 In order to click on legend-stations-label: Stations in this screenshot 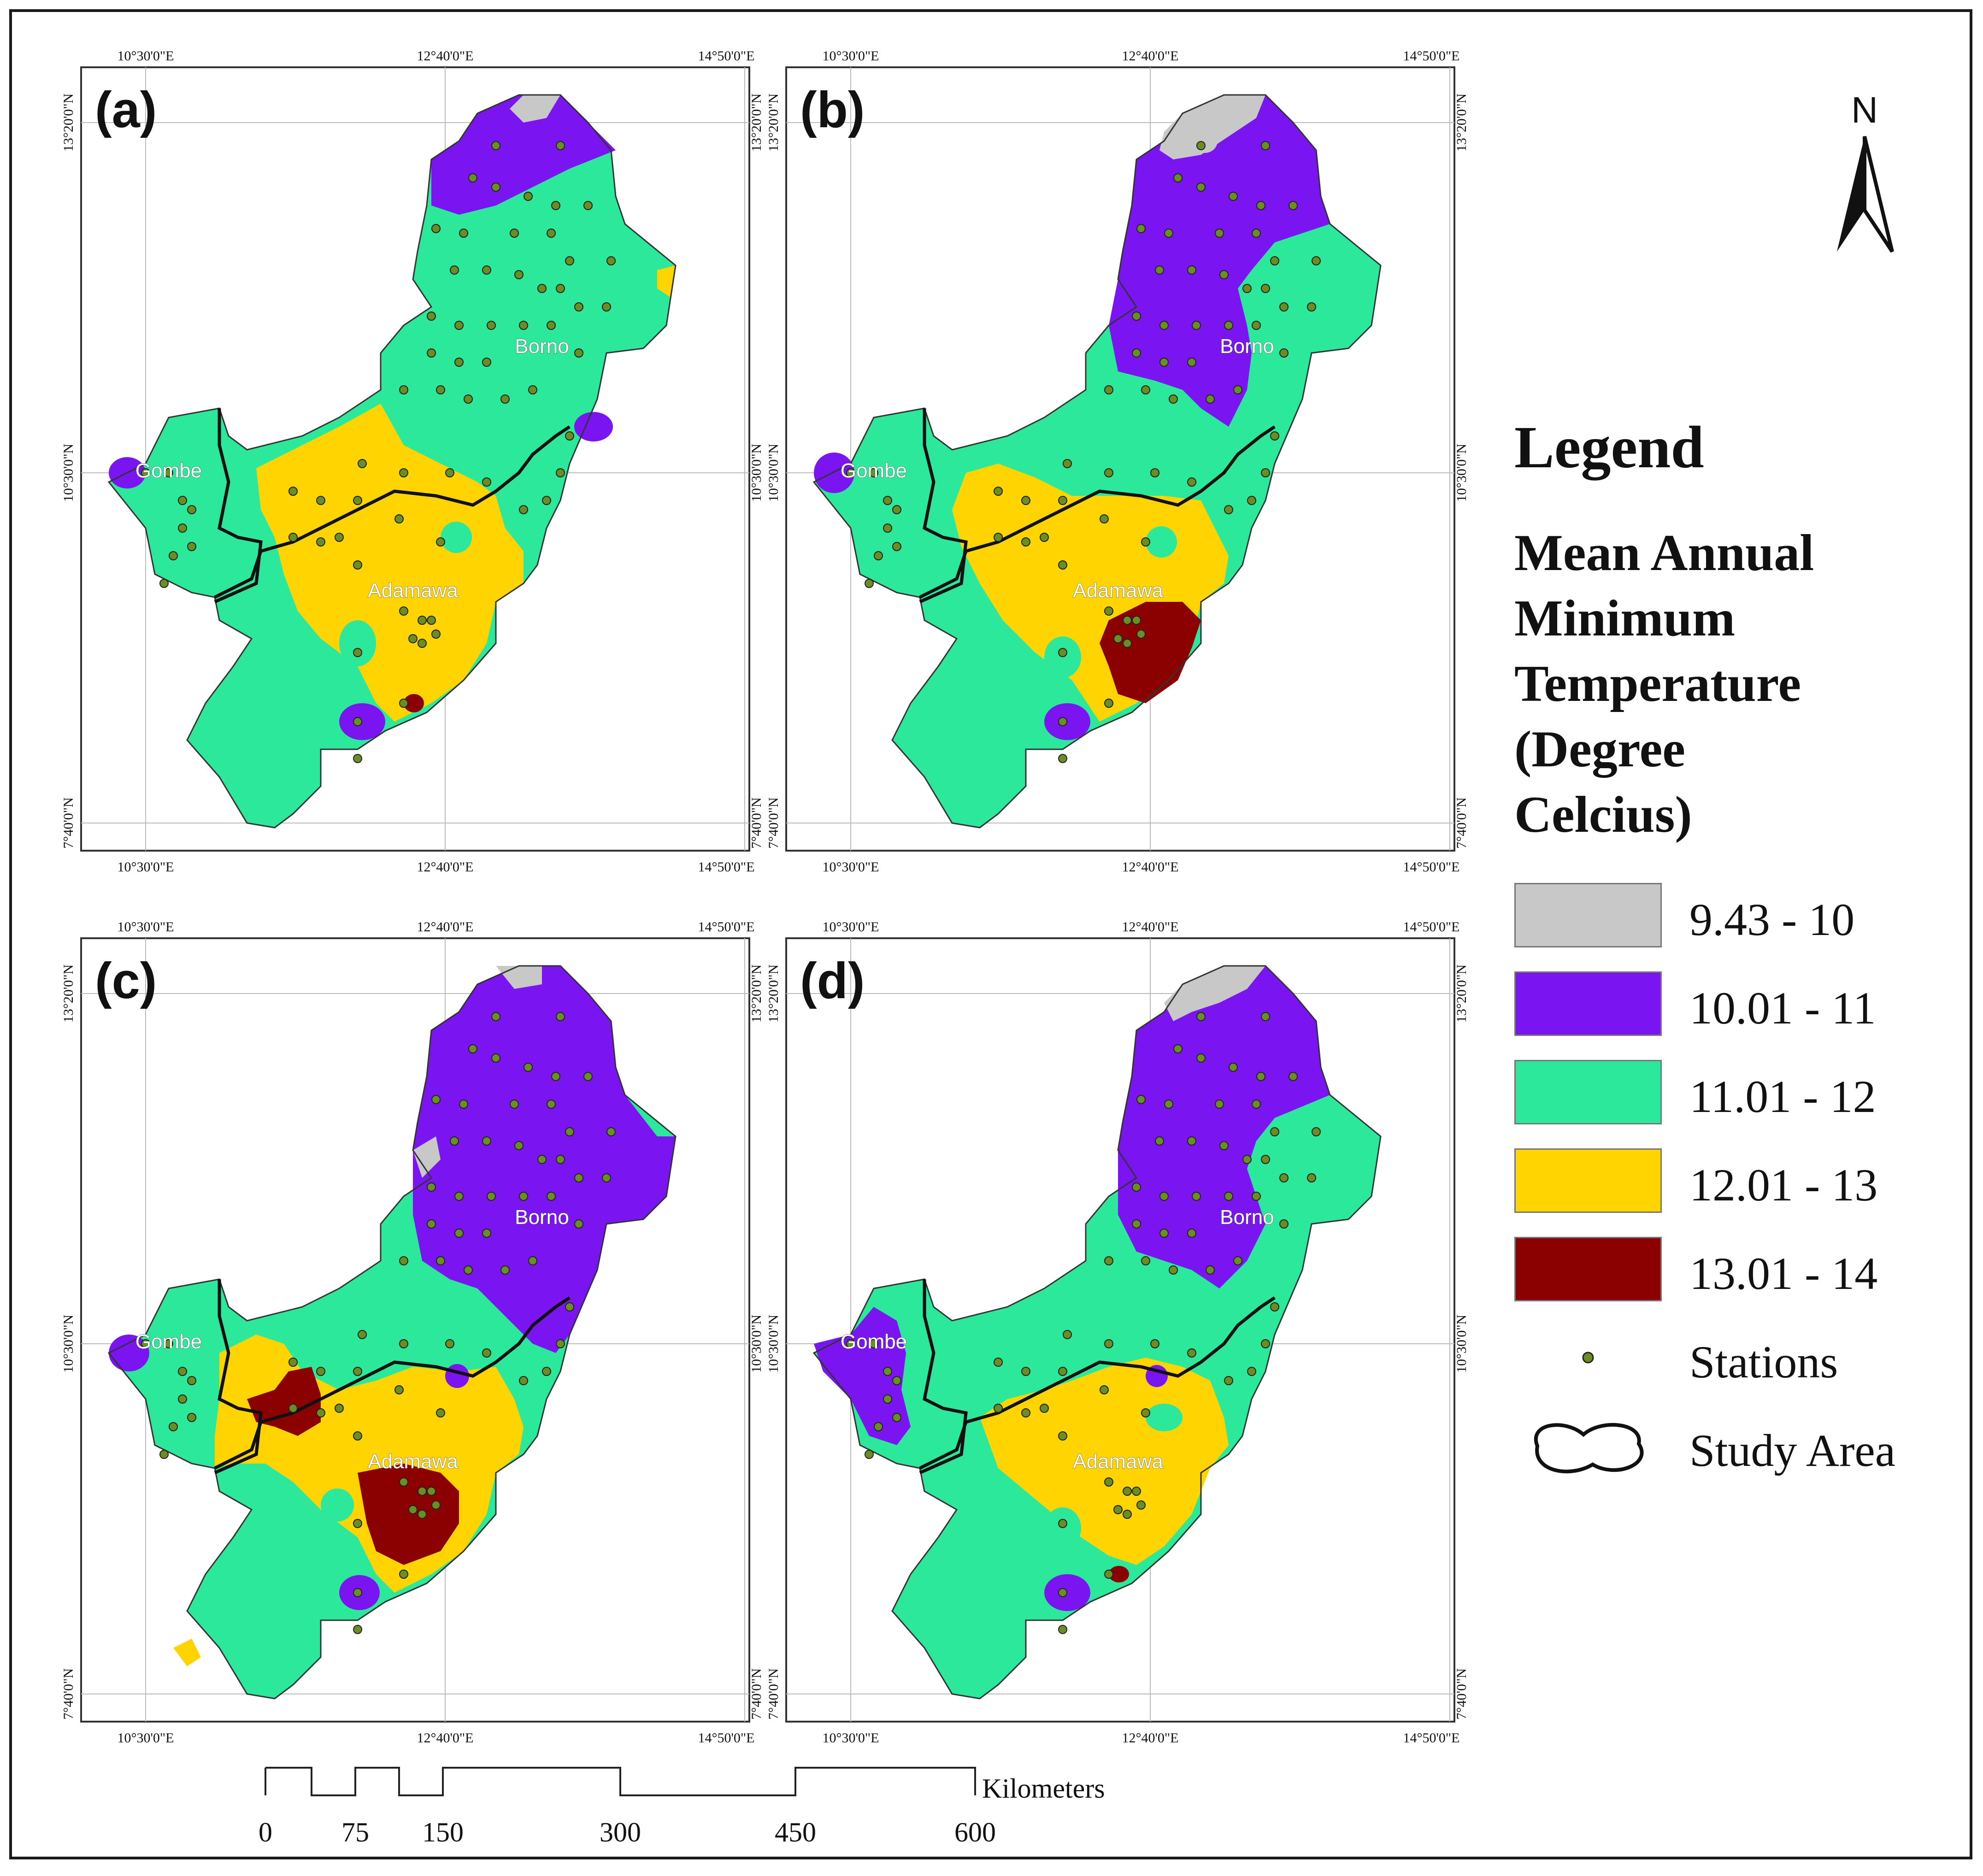, I will do `click(1763, 1362)`.